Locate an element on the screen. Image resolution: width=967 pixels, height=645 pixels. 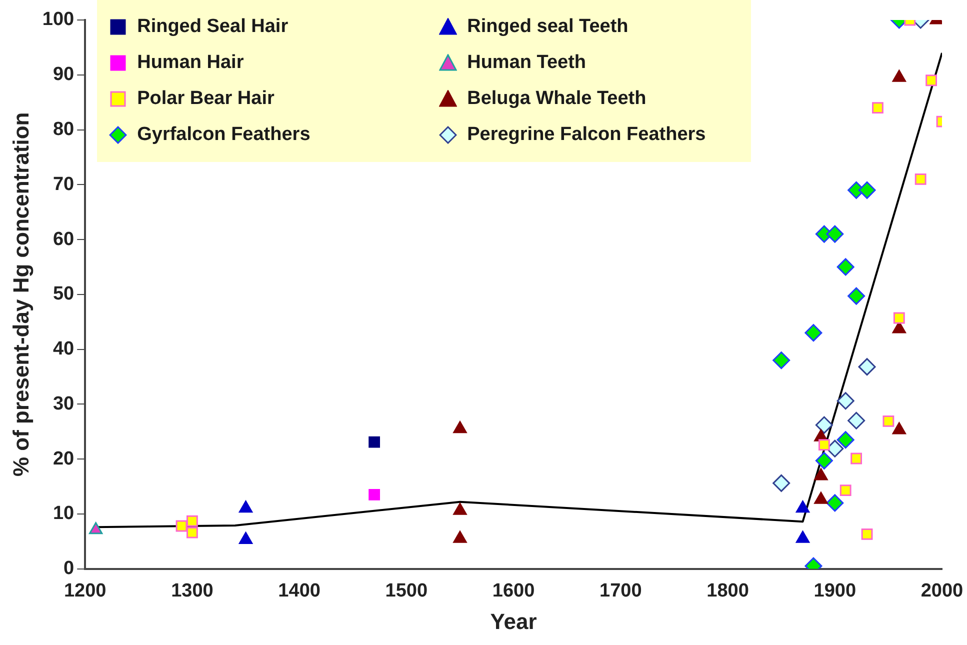
y-tick-label: 50 is located at coordinates (63, 294).